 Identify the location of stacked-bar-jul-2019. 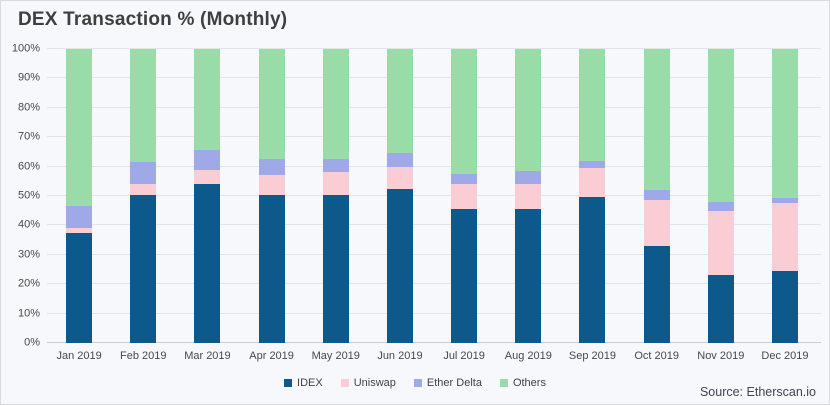
(464, 196).